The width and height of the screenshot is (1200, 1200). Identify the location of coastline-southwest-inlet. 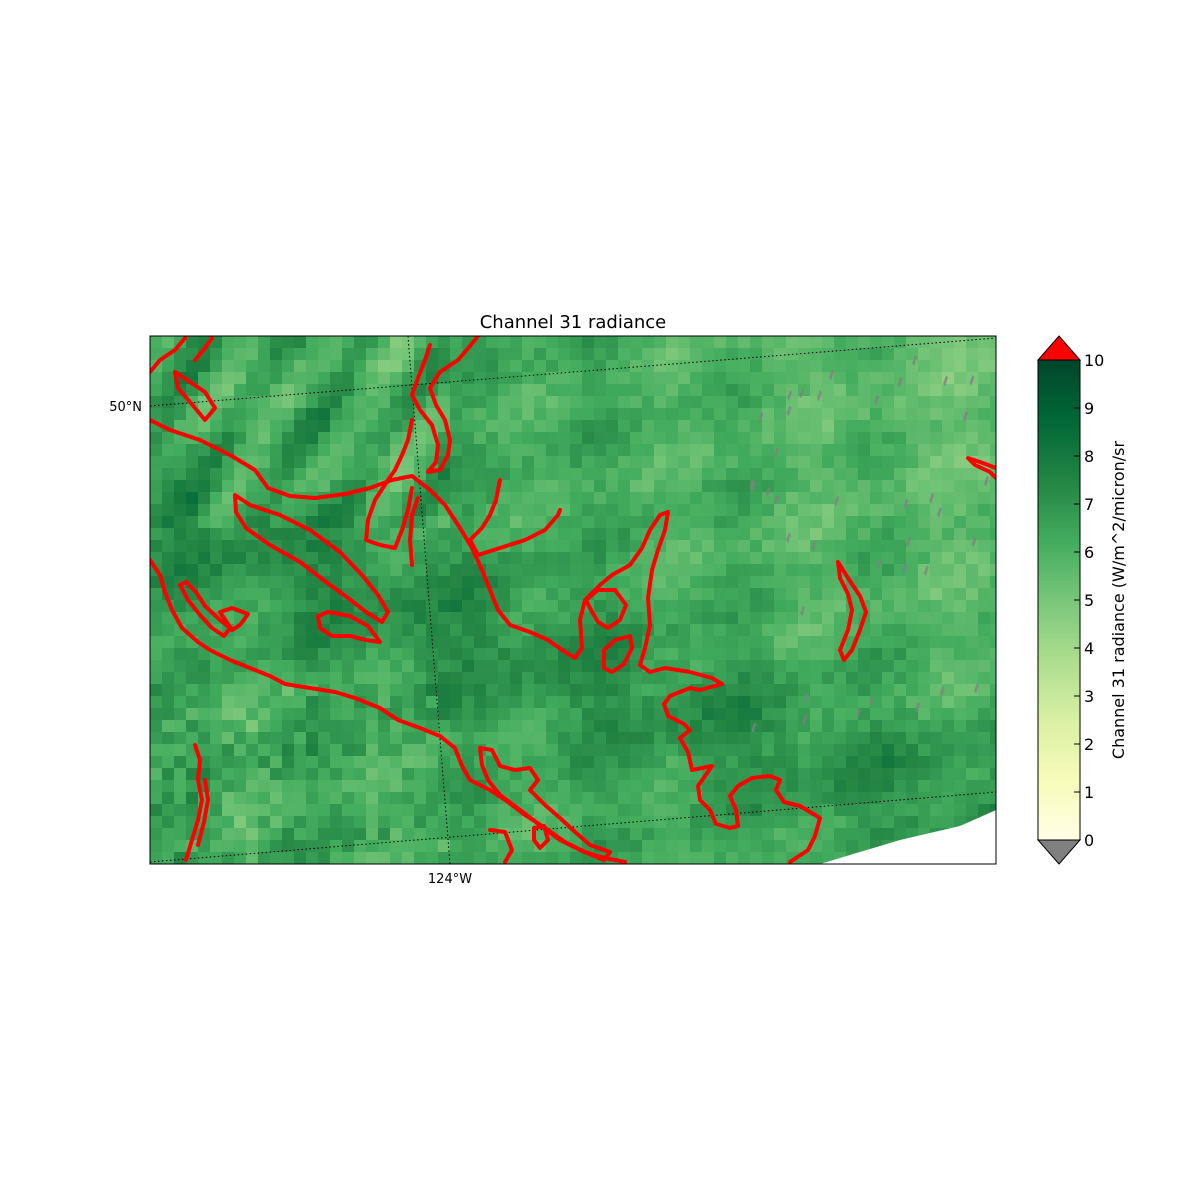
(197, 802).